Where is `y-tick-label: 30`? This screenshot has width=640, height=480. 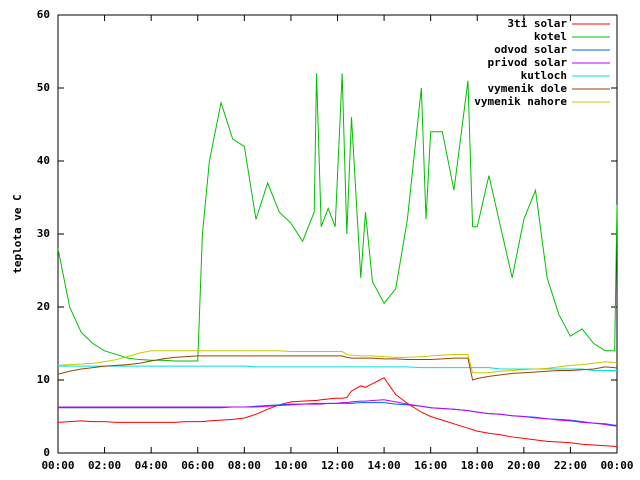 y-tick-label: 30 is located at coordinates (43, 233).